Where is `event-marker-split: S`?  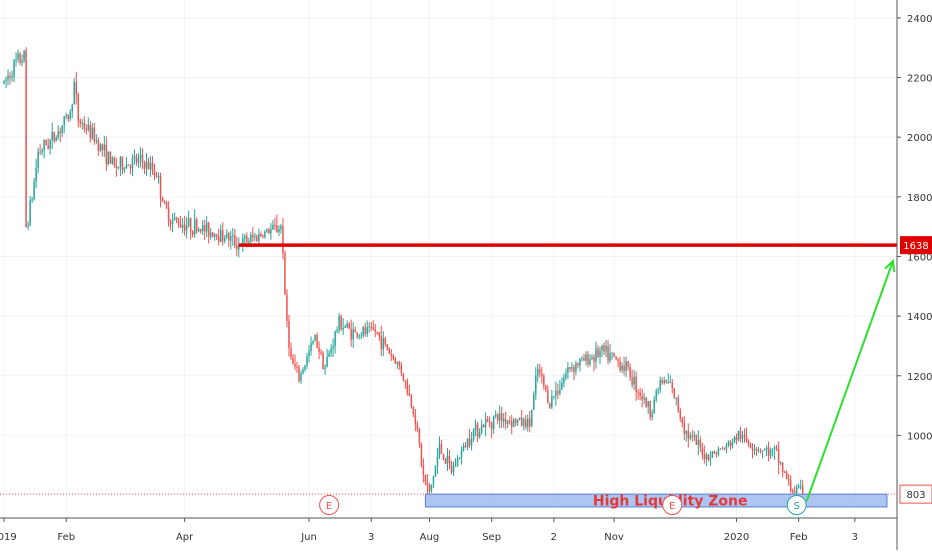
event-marker-split: S is located at coordinates (796, 505).